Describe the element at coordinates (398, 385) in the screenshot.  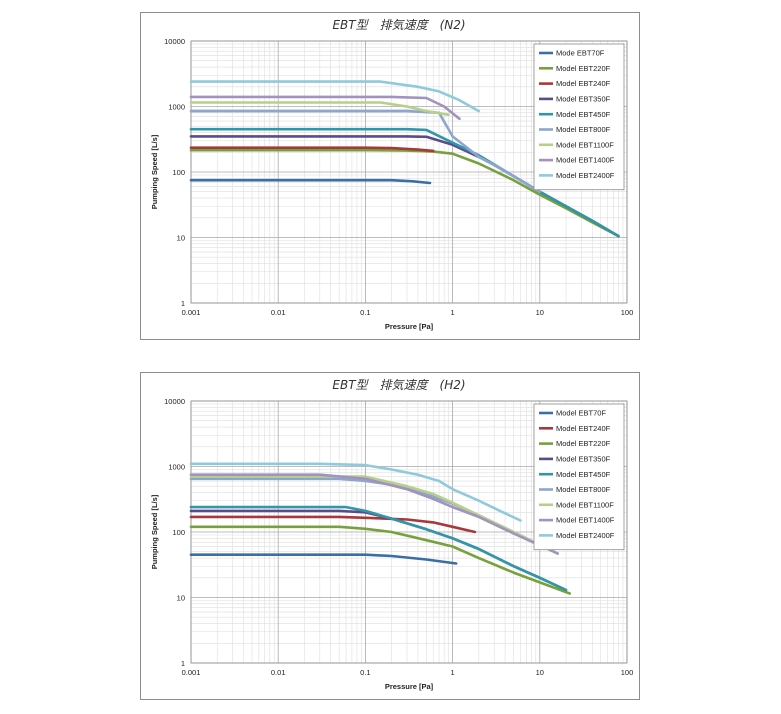
I see `h2-title: EBT型 排気速度 (H2)` at that location.